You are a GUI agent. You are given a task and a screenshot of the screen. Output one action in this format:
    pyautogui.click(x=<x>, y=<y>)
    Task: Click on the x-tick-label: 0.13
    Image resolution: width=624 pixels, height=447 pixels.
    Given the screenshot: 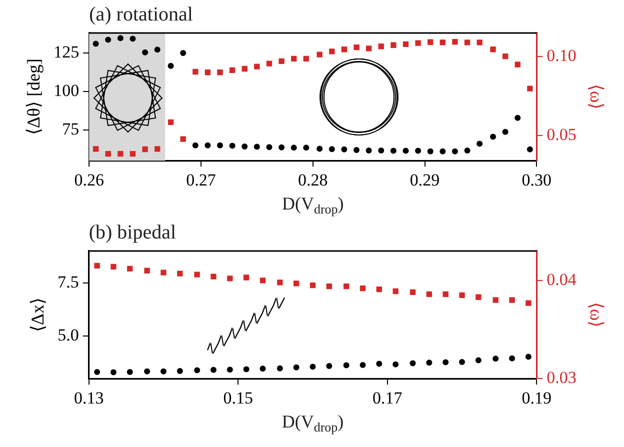 What is the action you would take?
    pyautogui.click(x=89, y=398)
    